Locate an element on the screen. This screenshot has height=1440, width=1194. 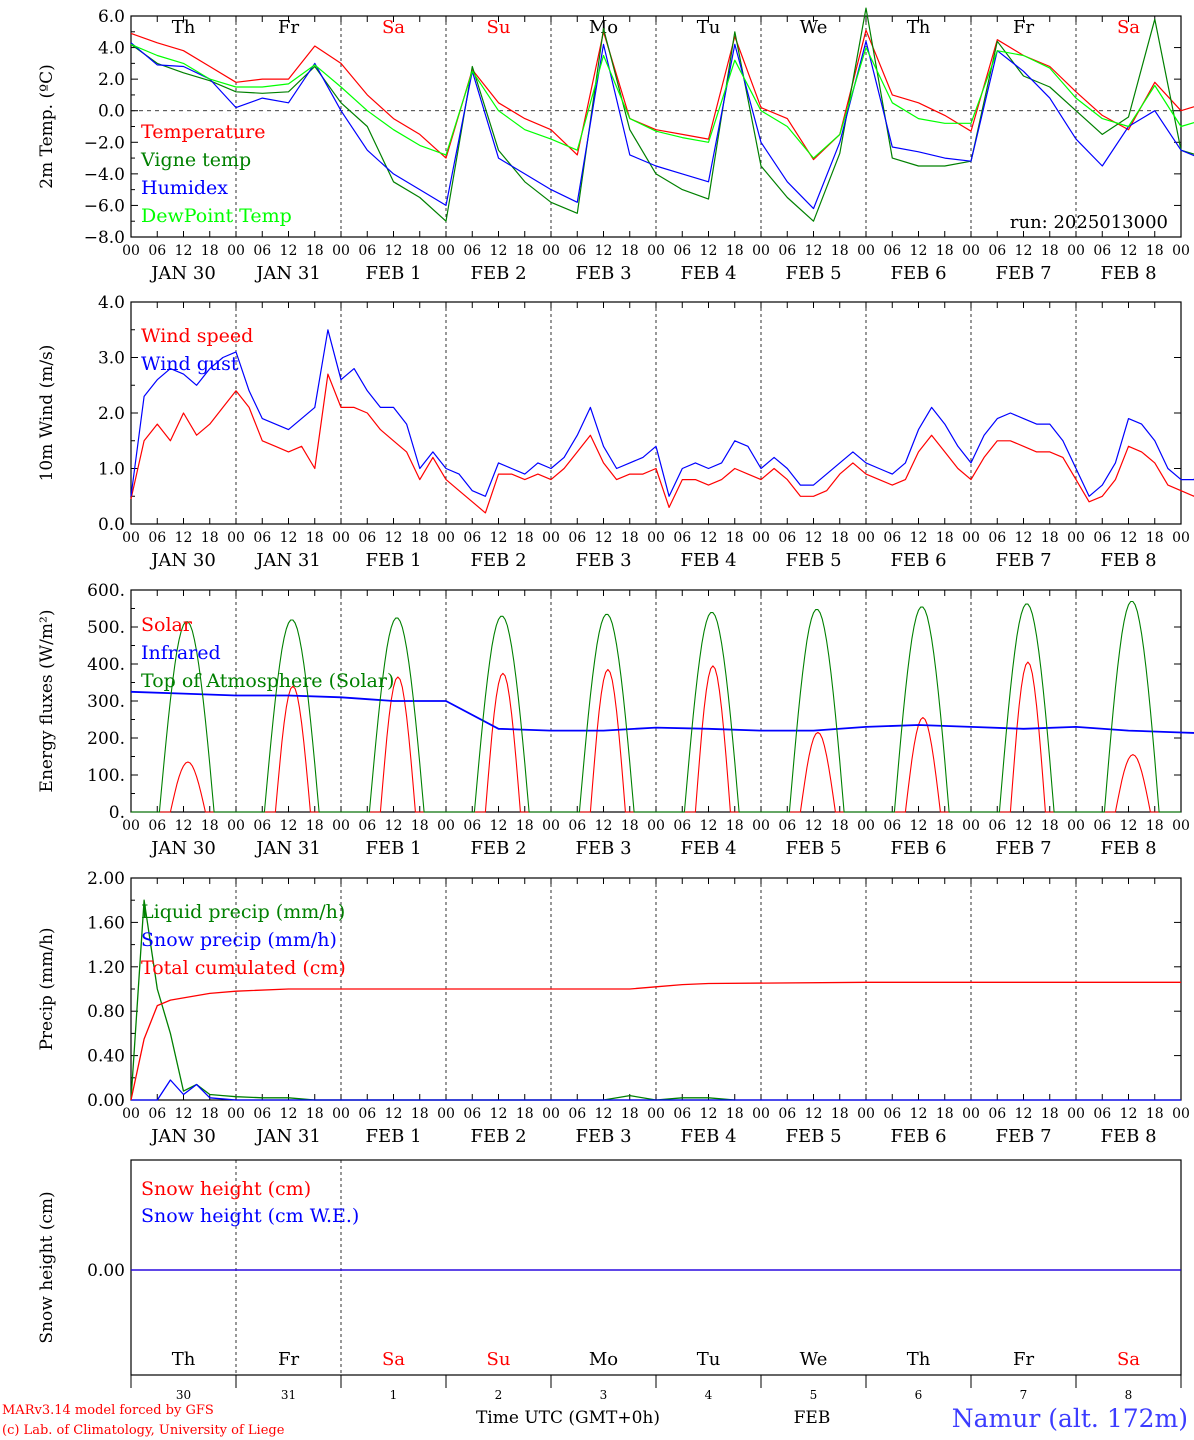
day-number-label: 6 is located at coordinates (919, 1395).